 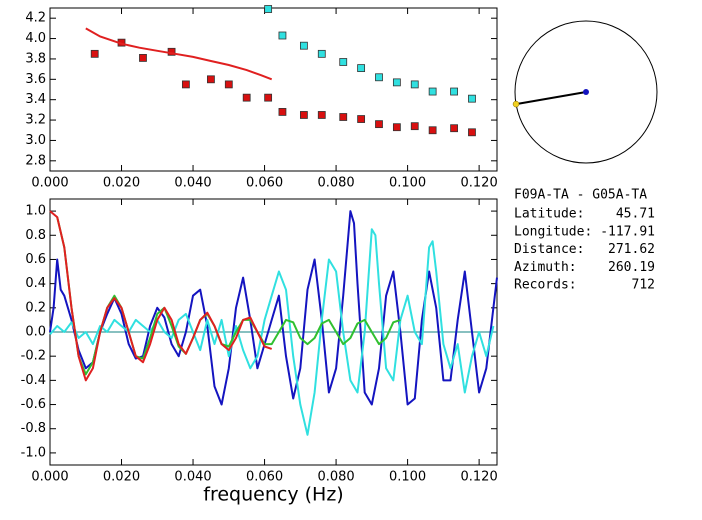 I want to click on y-tick-label: -0.8, so click(x=33, y=428).